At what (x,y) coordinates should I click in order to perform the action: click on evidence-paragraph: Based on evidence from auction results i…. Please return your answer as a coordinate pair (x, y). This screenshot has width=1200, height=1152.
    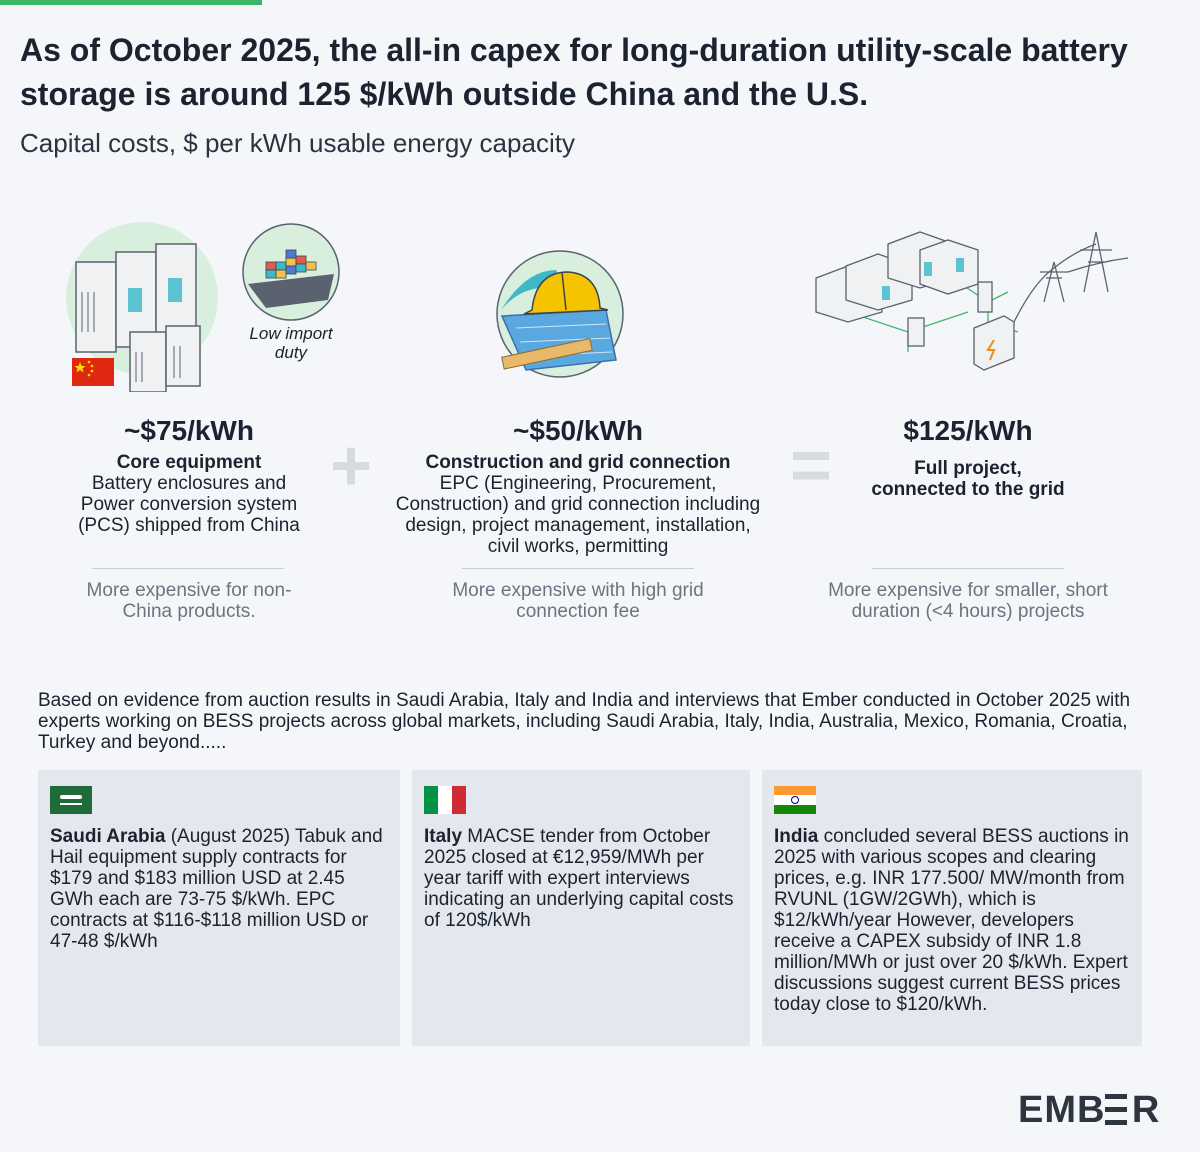
    Looking at the image, I should click on (584, 721).